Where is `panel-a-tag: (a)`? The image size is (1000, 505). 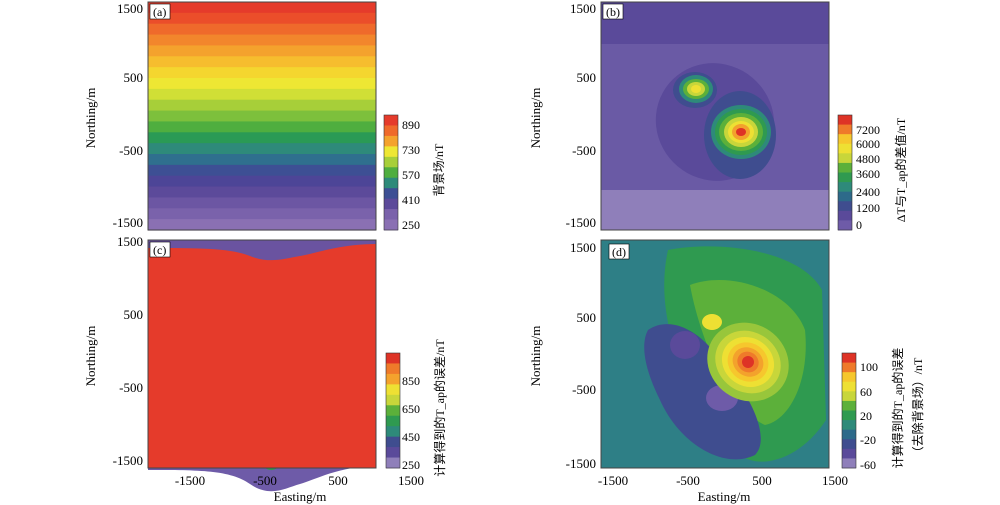 panel-a-tag: (a) is located at coordinates (159, 12).